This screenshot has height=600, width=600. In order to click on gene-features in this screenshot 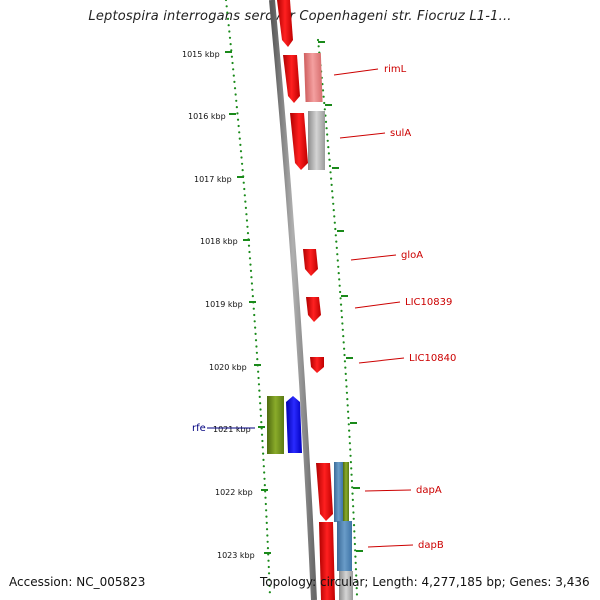, I will do `click(310, 300)`.